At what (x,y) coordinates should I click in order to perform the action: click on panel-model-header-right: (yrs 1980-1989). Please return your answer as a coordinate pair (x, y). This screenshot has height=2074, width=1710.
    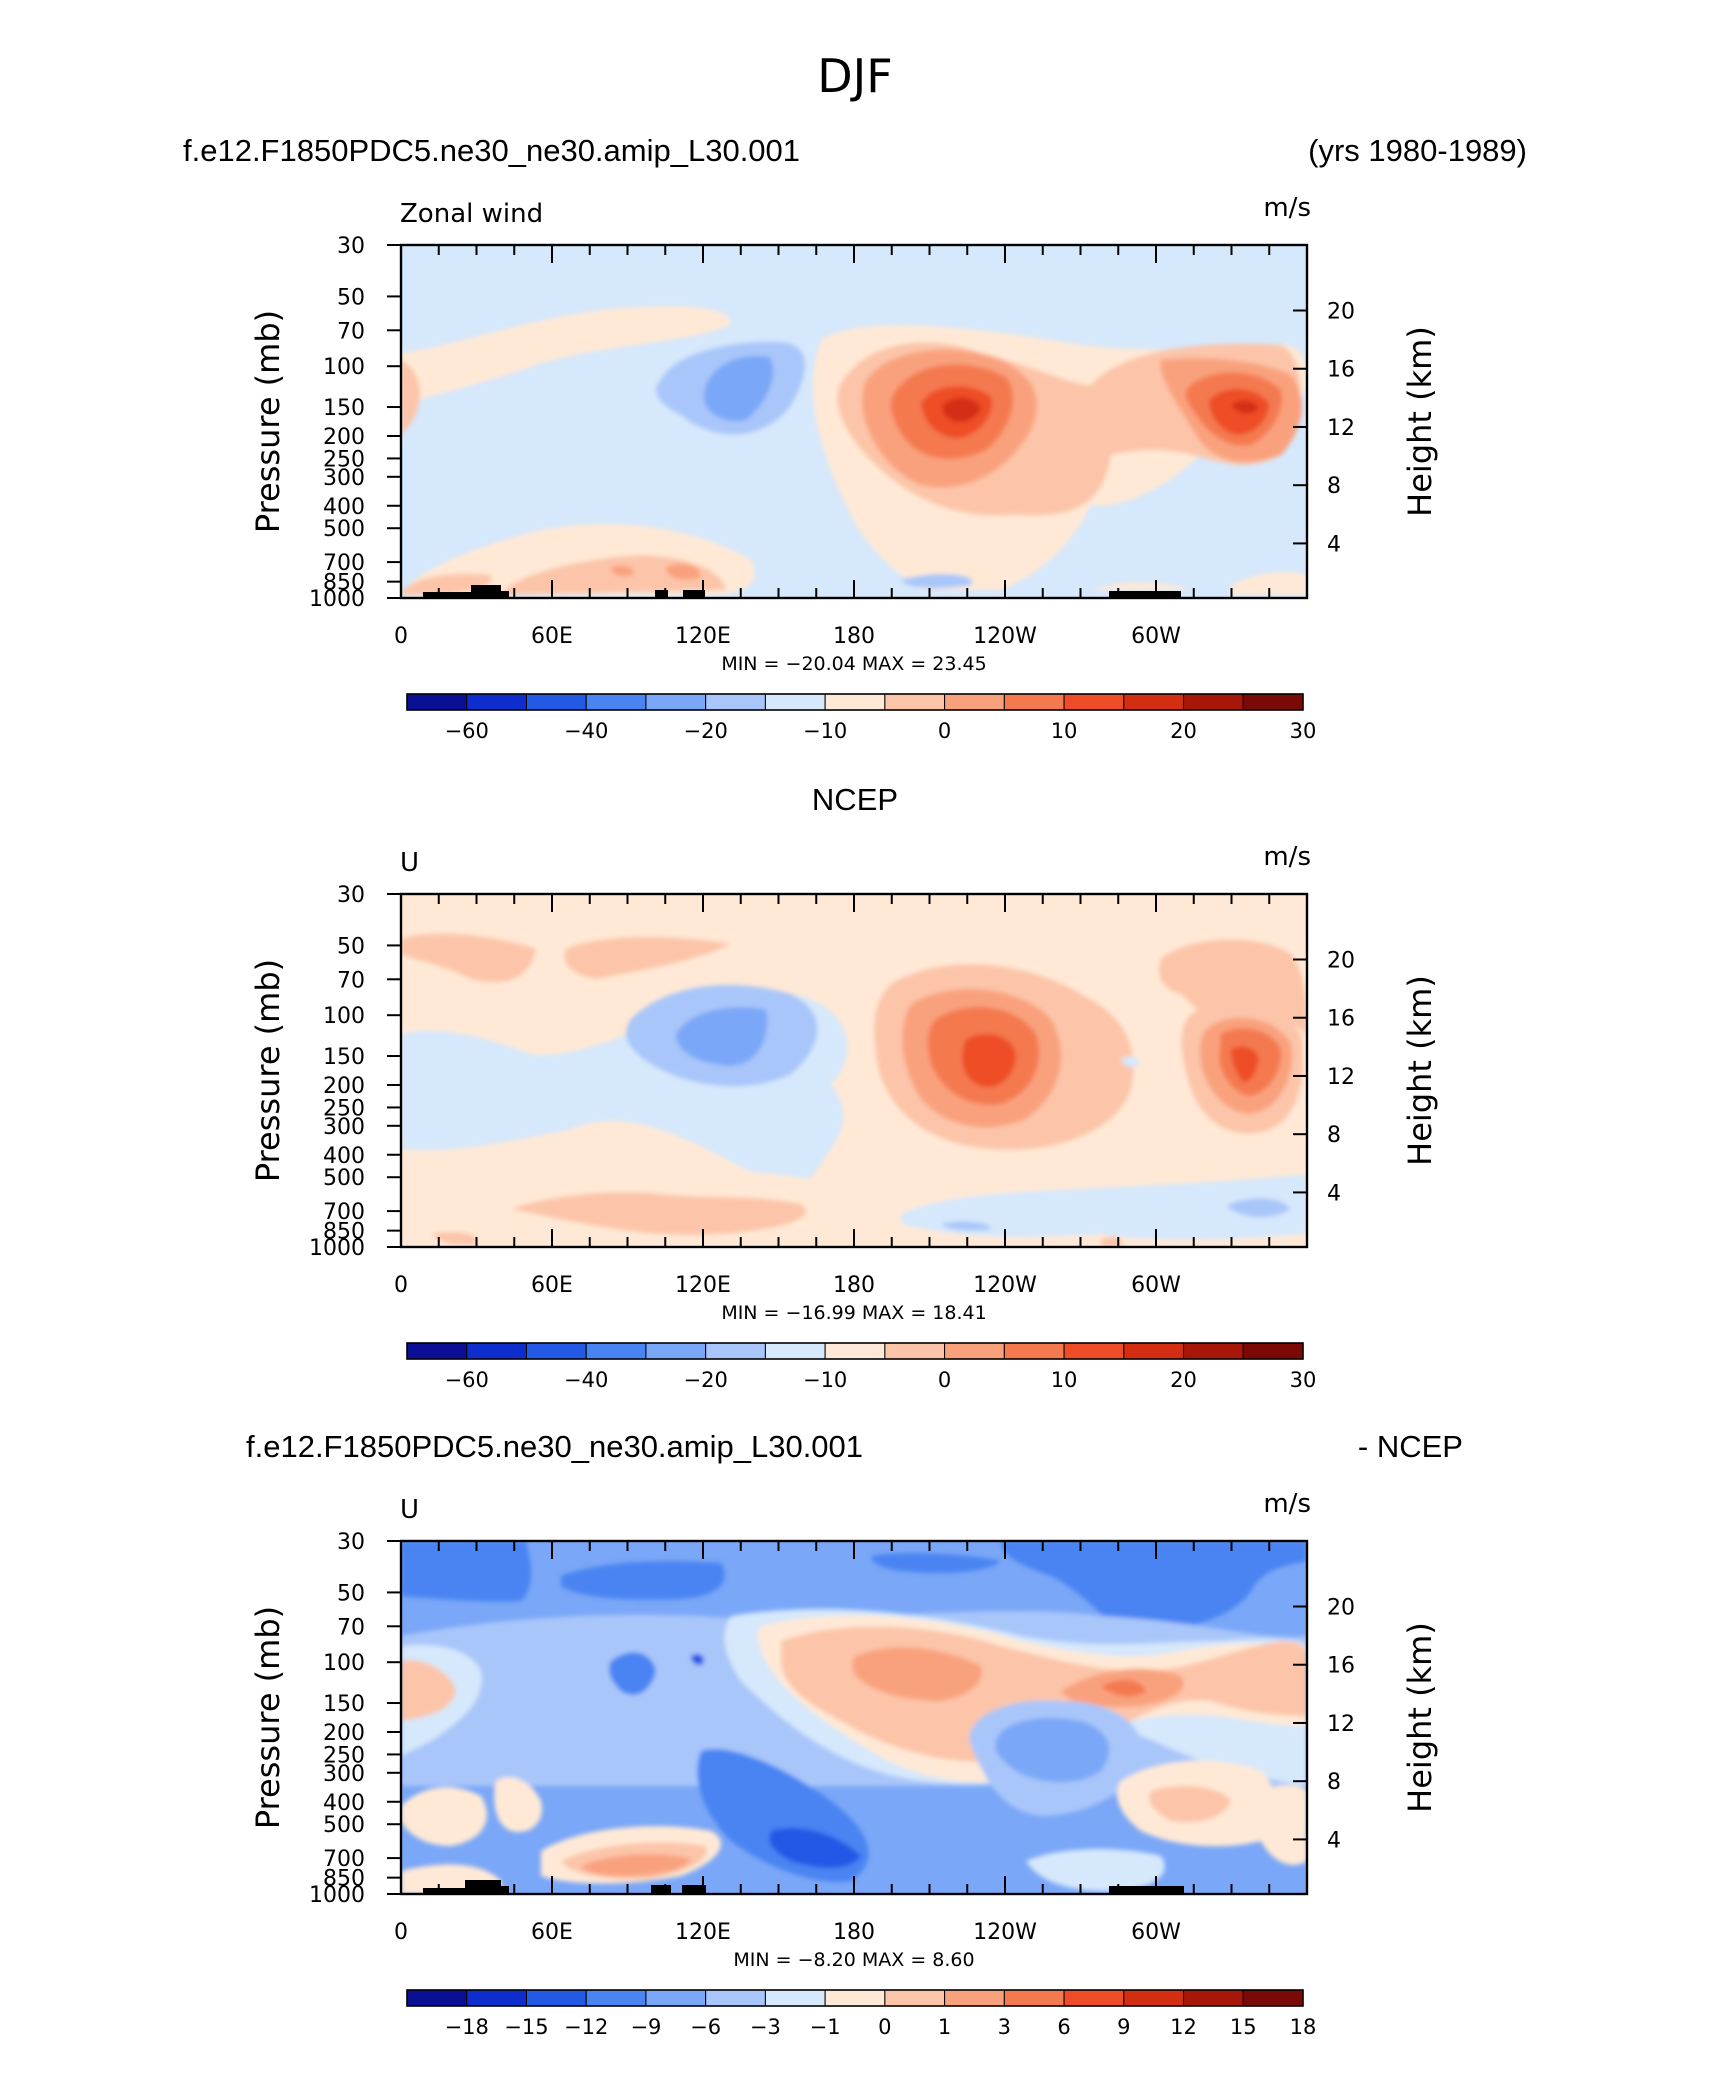
    Looking at the image, I should click on (1417, 150).